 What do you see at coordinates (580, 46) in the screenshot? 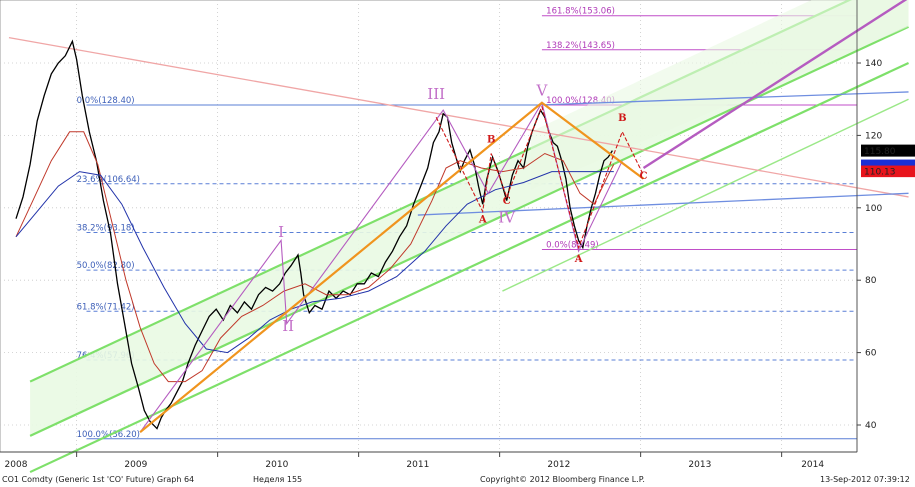
I see `fib-extension-label: 138.2%(143.65)` at bounding box center [580, 46].